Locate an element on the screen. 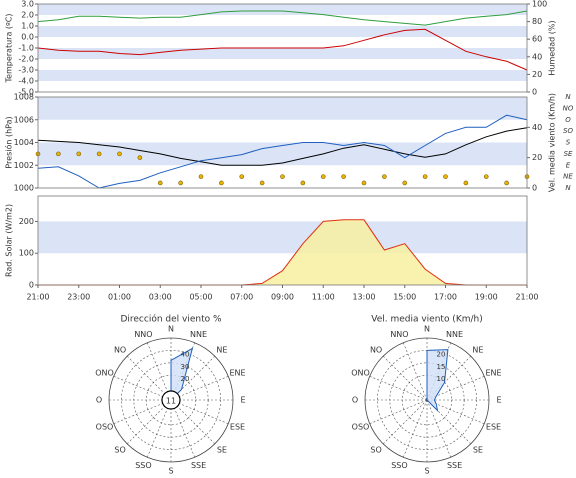 The image size is (576, 478). x-tick-label: 01:00 is located at coordinates (119, 297).